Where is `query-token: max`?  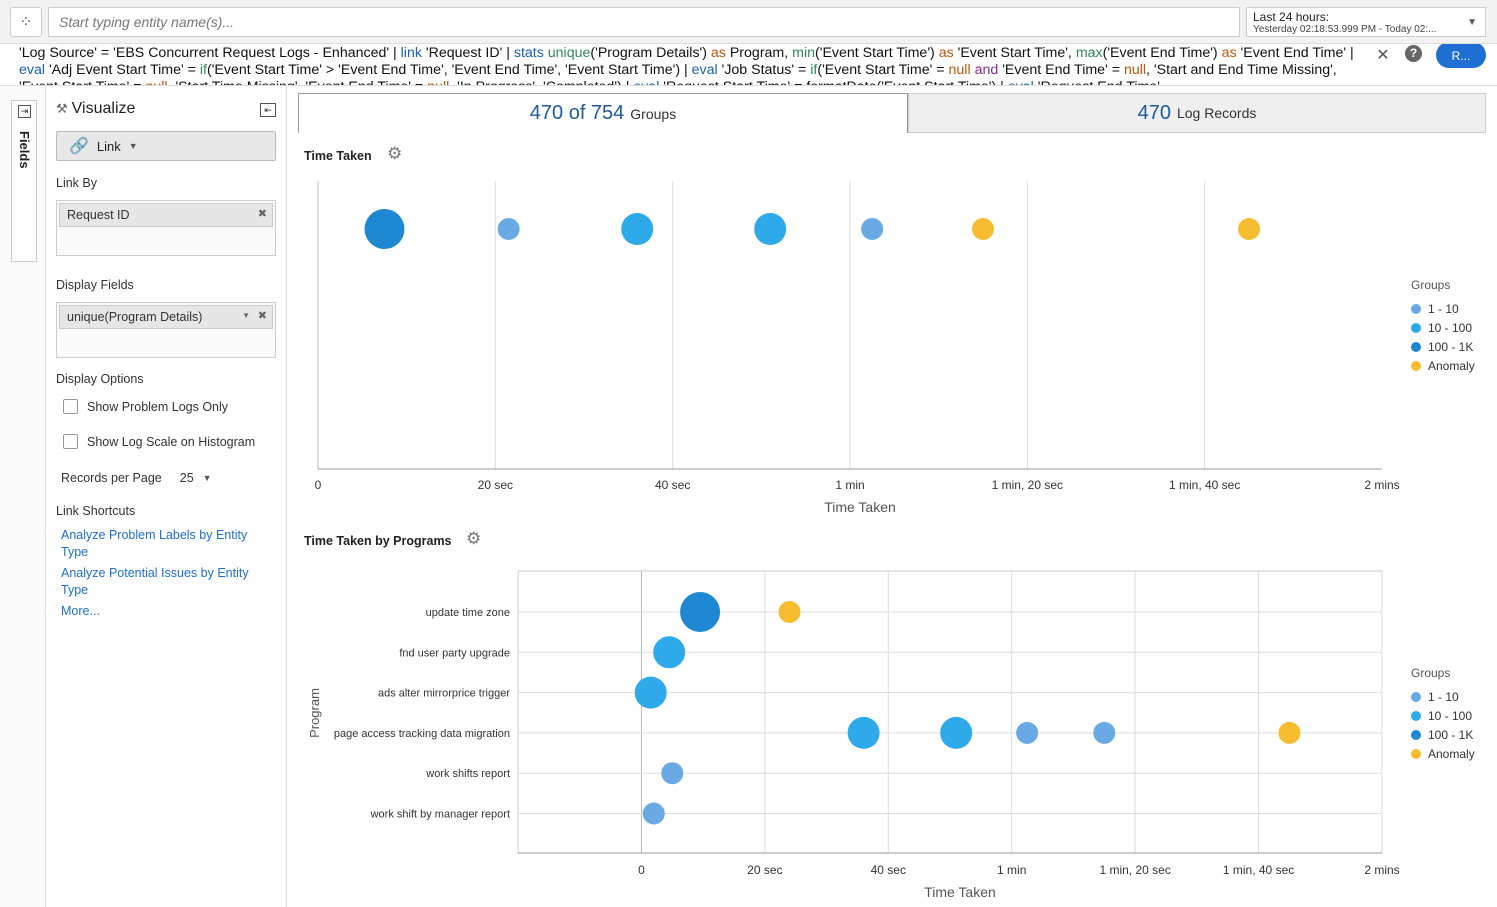
query-token: max is located at coordinates (1089, 53).